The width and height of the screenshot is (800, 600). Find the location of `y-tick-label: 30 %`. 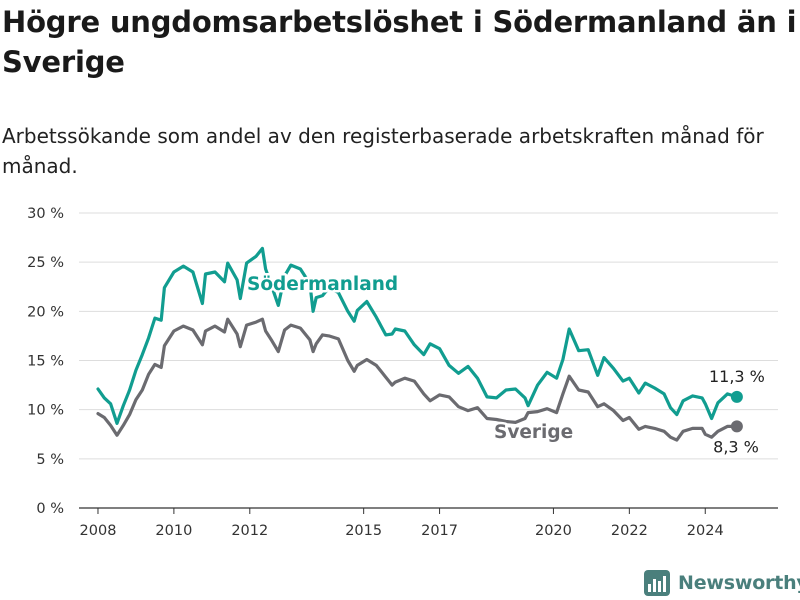

y-tick-label: 30 % is located at coordinates (45, 214).